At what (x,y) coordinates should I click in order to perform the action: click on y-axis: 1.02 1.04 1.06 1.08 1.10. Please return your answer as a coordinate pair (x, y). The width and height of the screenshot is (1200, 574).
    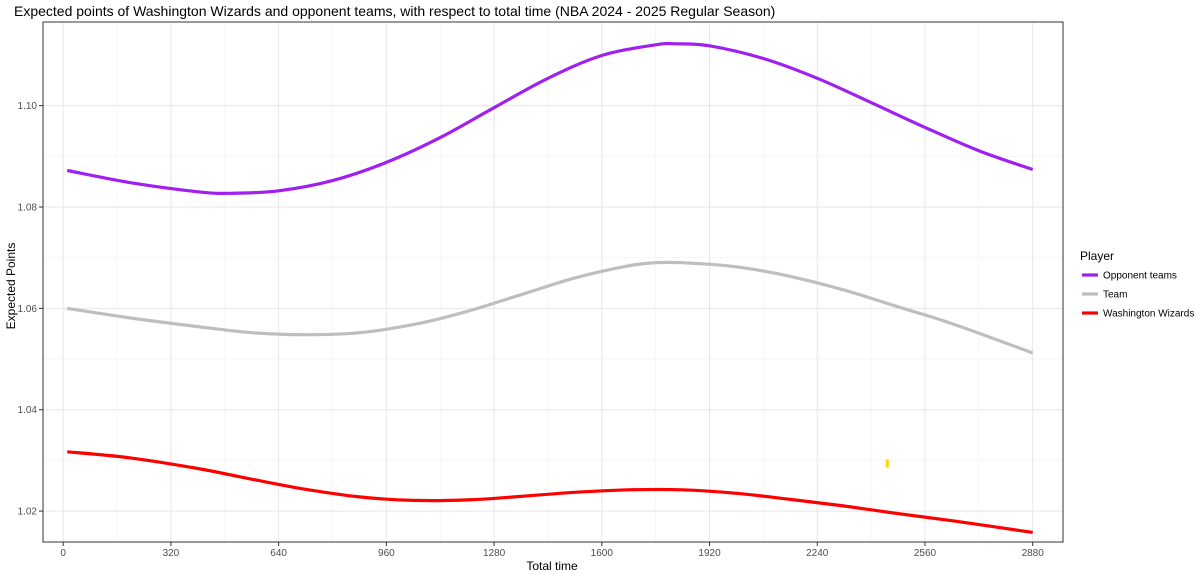
    Looking at the image, I should click on (30, 309).